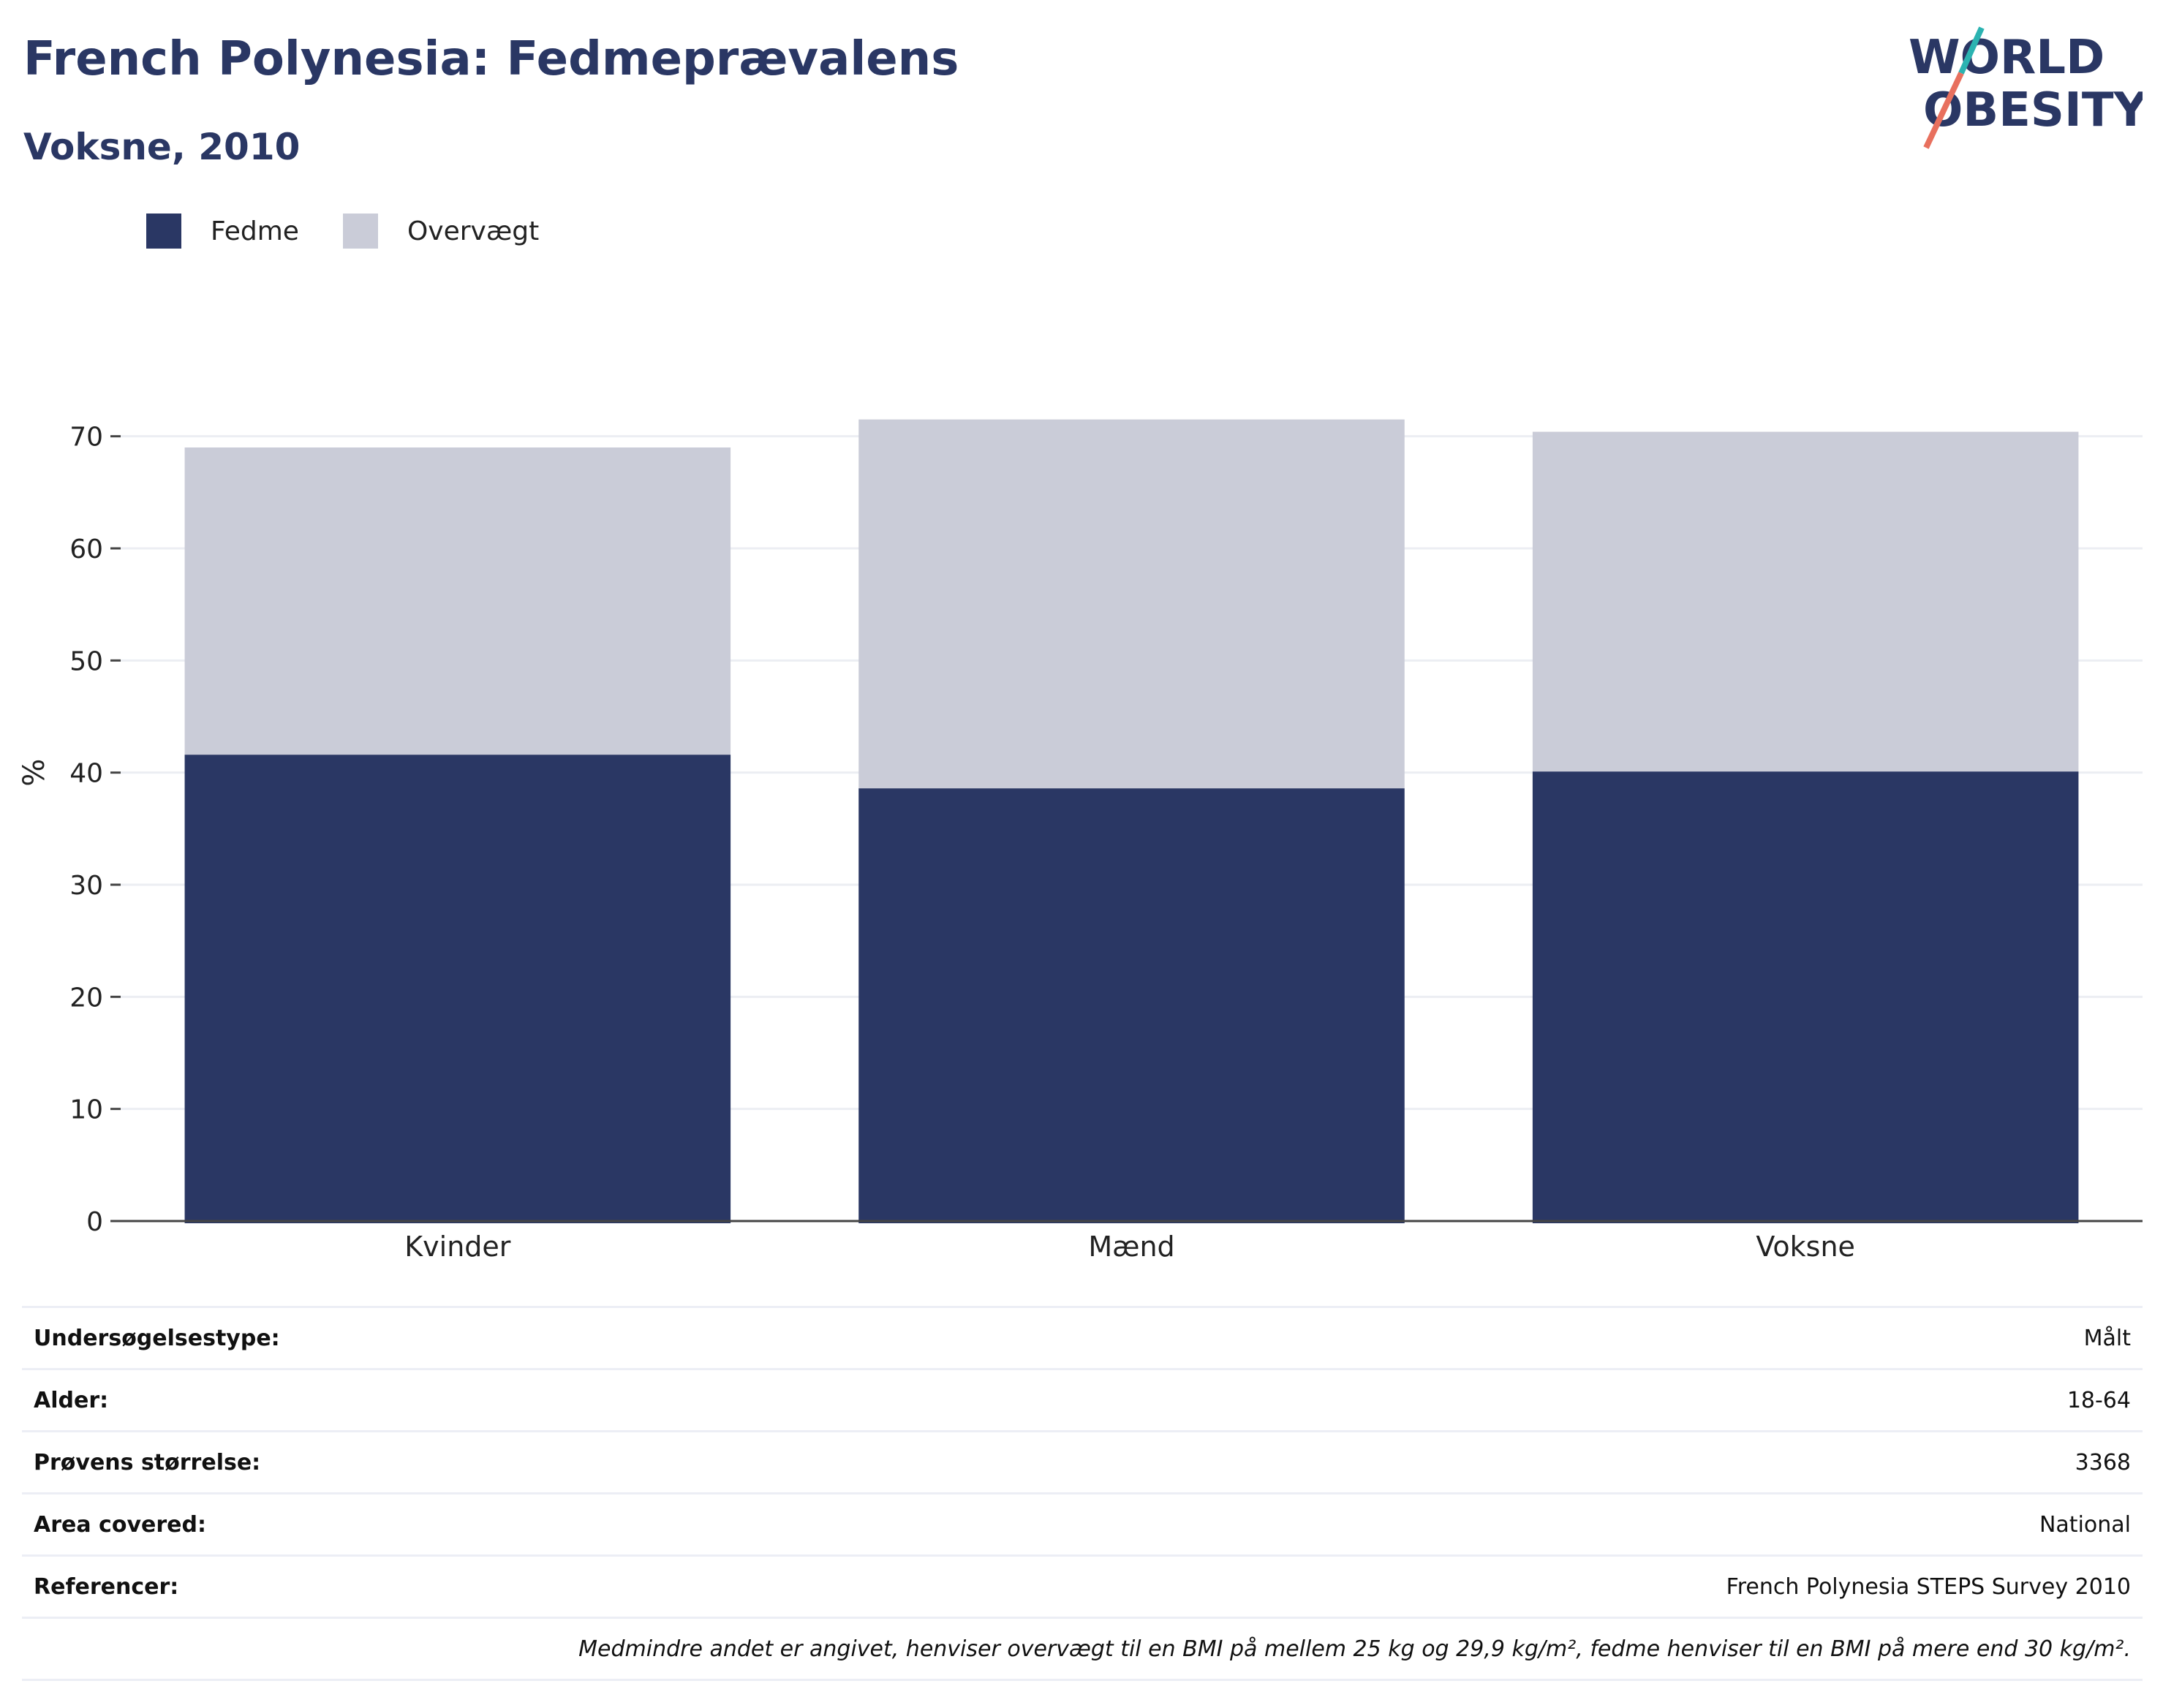  Describe the element at coordinates (2107, 1338) in the screenshot. I see `info-value: Målt` at that location.